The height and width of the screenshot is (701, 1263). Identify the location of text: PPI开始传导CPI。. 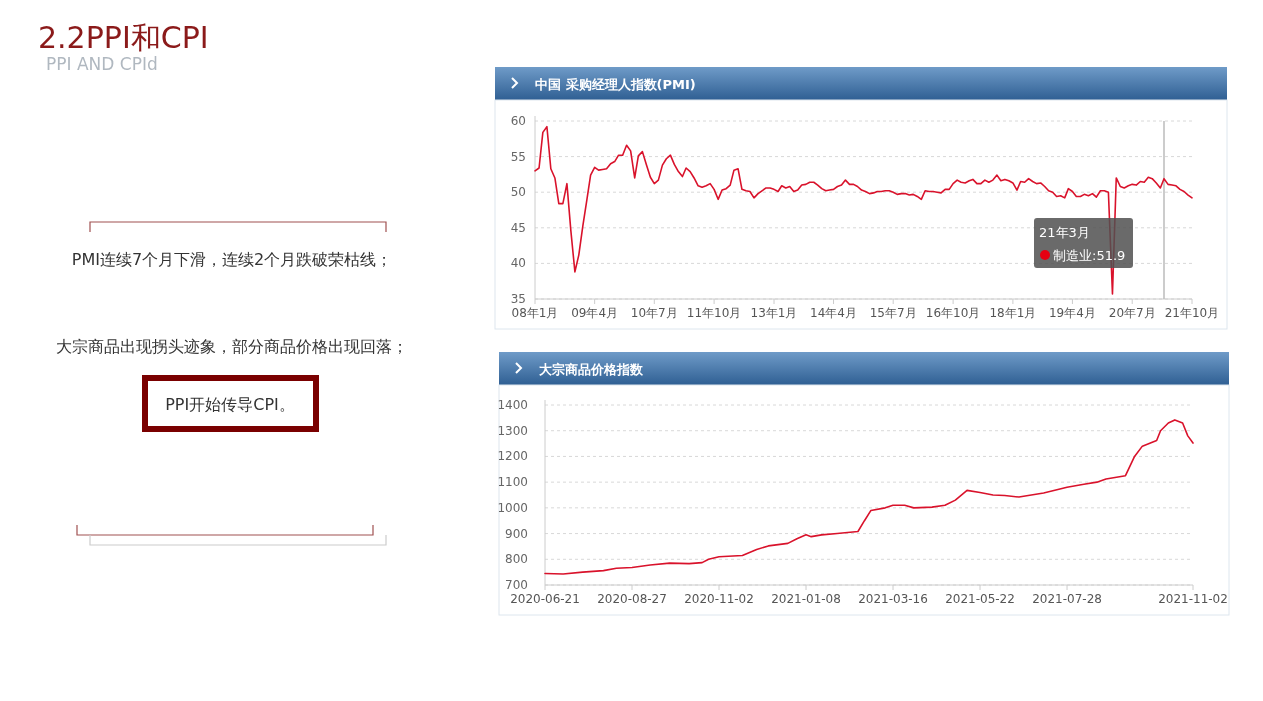
(230, 404).